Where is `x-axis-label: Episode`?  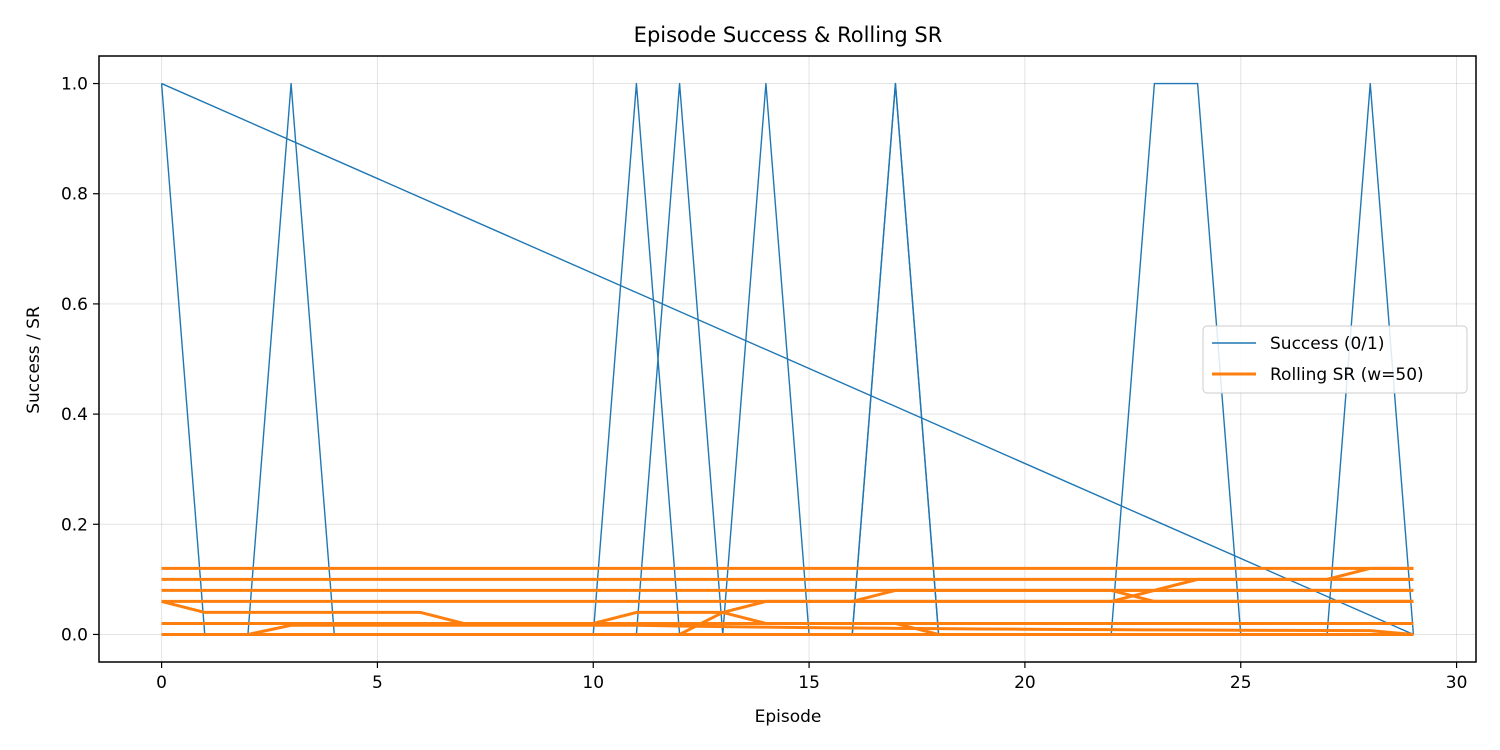 x-axis-label: Episode is located at coordinates (788, 717).